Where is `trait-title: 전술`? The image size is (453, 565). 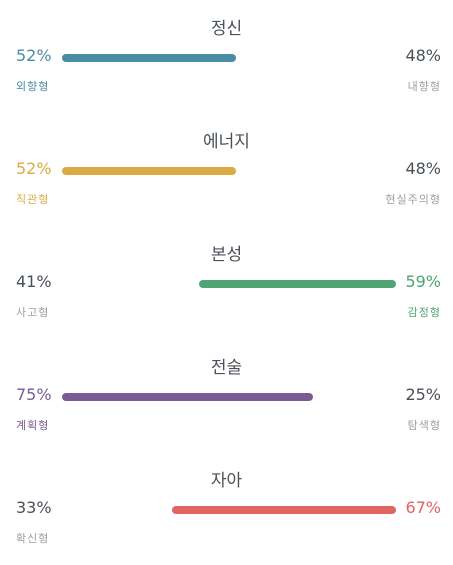 trait-title: 전술 is located at coordinates (226, 368).